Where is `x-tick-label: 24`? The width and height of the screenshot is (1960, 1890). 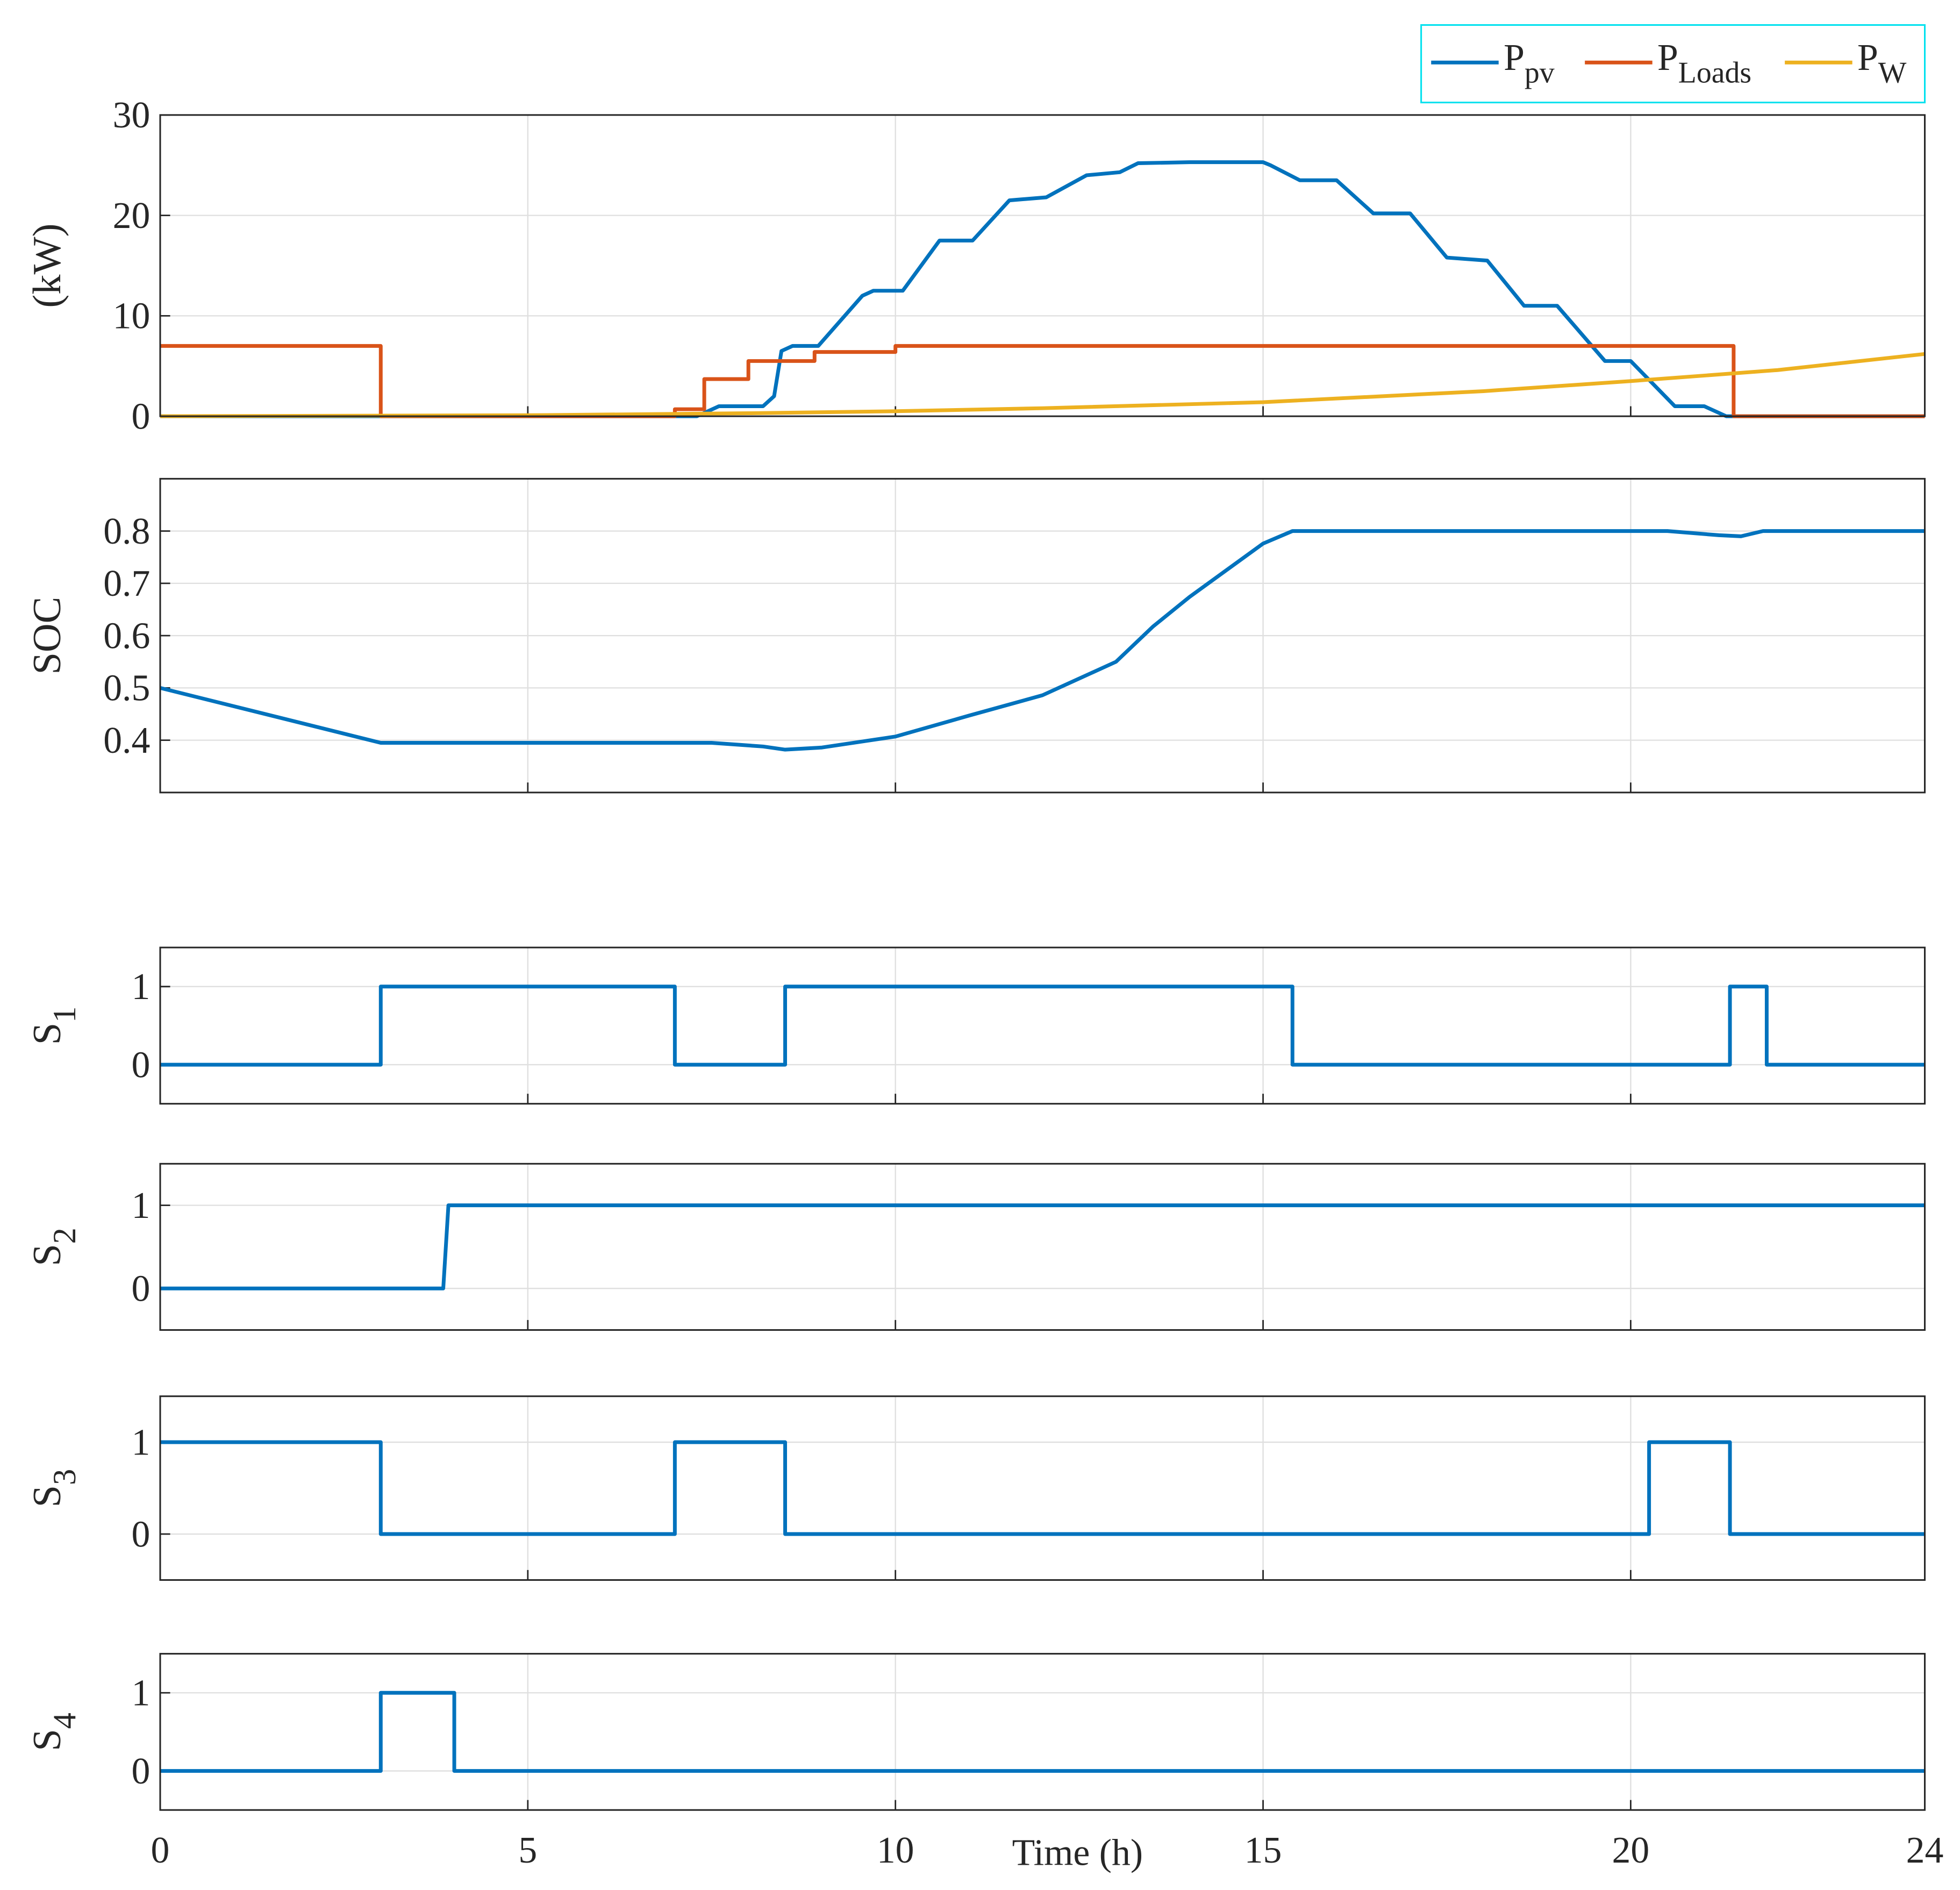
x-tick-label: 24 is located at coordinates (1925, 1850).